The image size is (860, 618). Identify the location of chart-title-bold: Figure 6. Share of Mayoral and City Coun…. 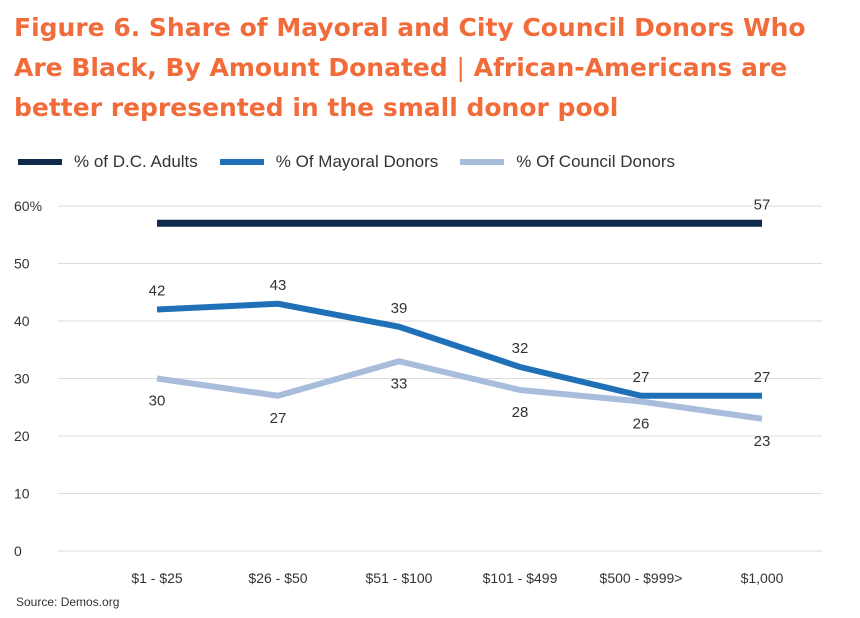
(410, 47).